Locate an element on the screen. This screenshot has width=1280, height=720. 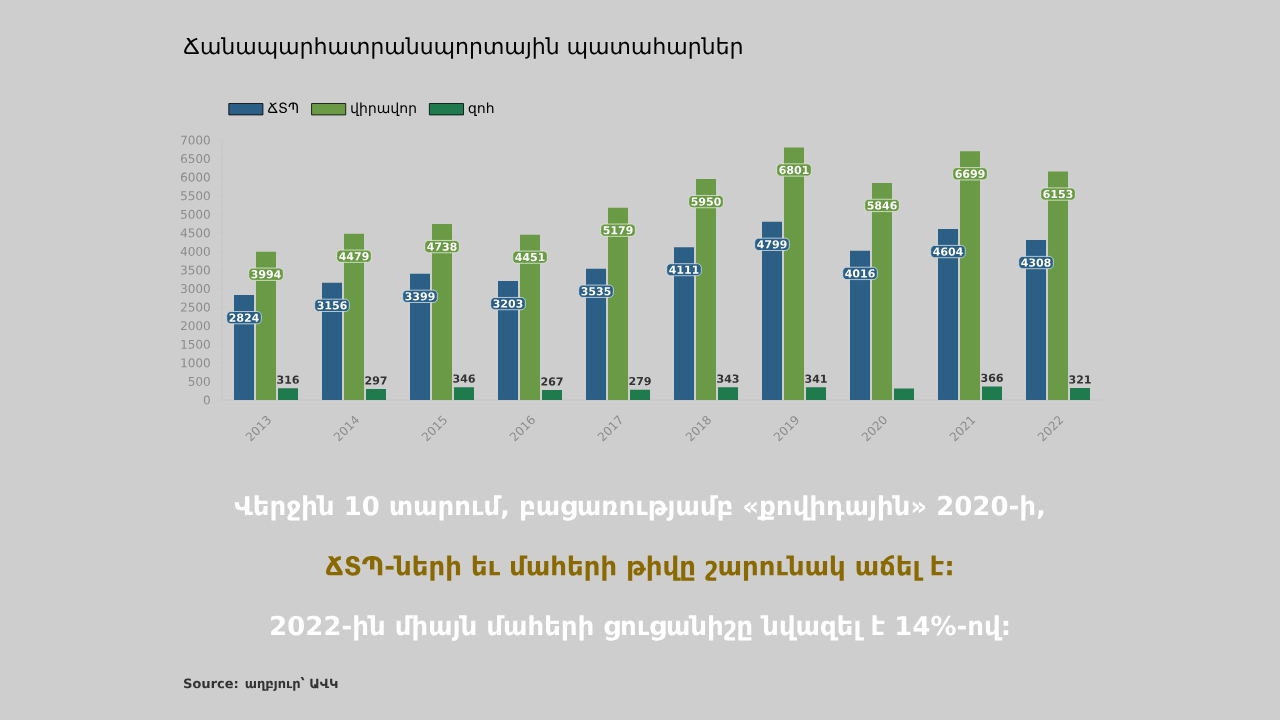
data-label: 5179 is located at coordinates (618, 230).